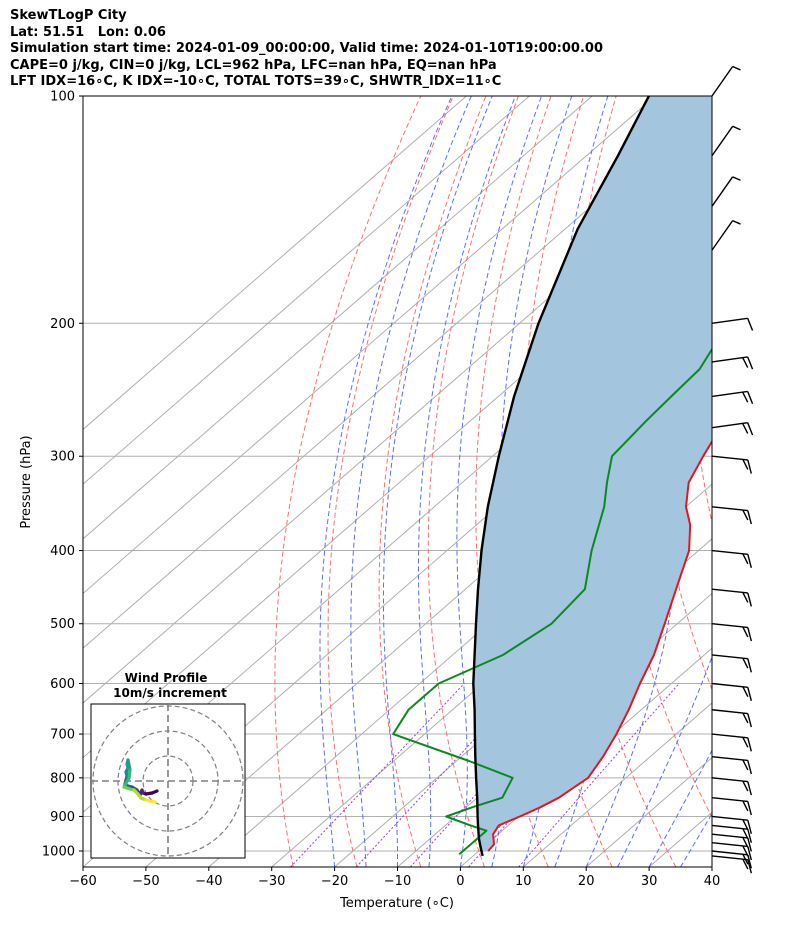  Describe the element at coordinates (599, 645) in the screenshot. I see `temperature-profile-line` at that location.